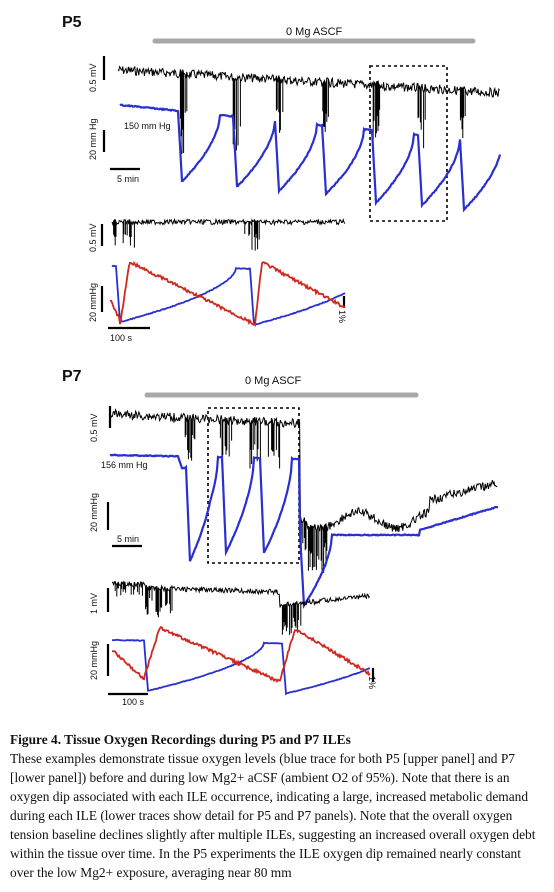  What do you see at coordinates (128, 539) in the screenshot?
I see `p7-time-scale-label: 5 min` at bounding box center [128, 539].